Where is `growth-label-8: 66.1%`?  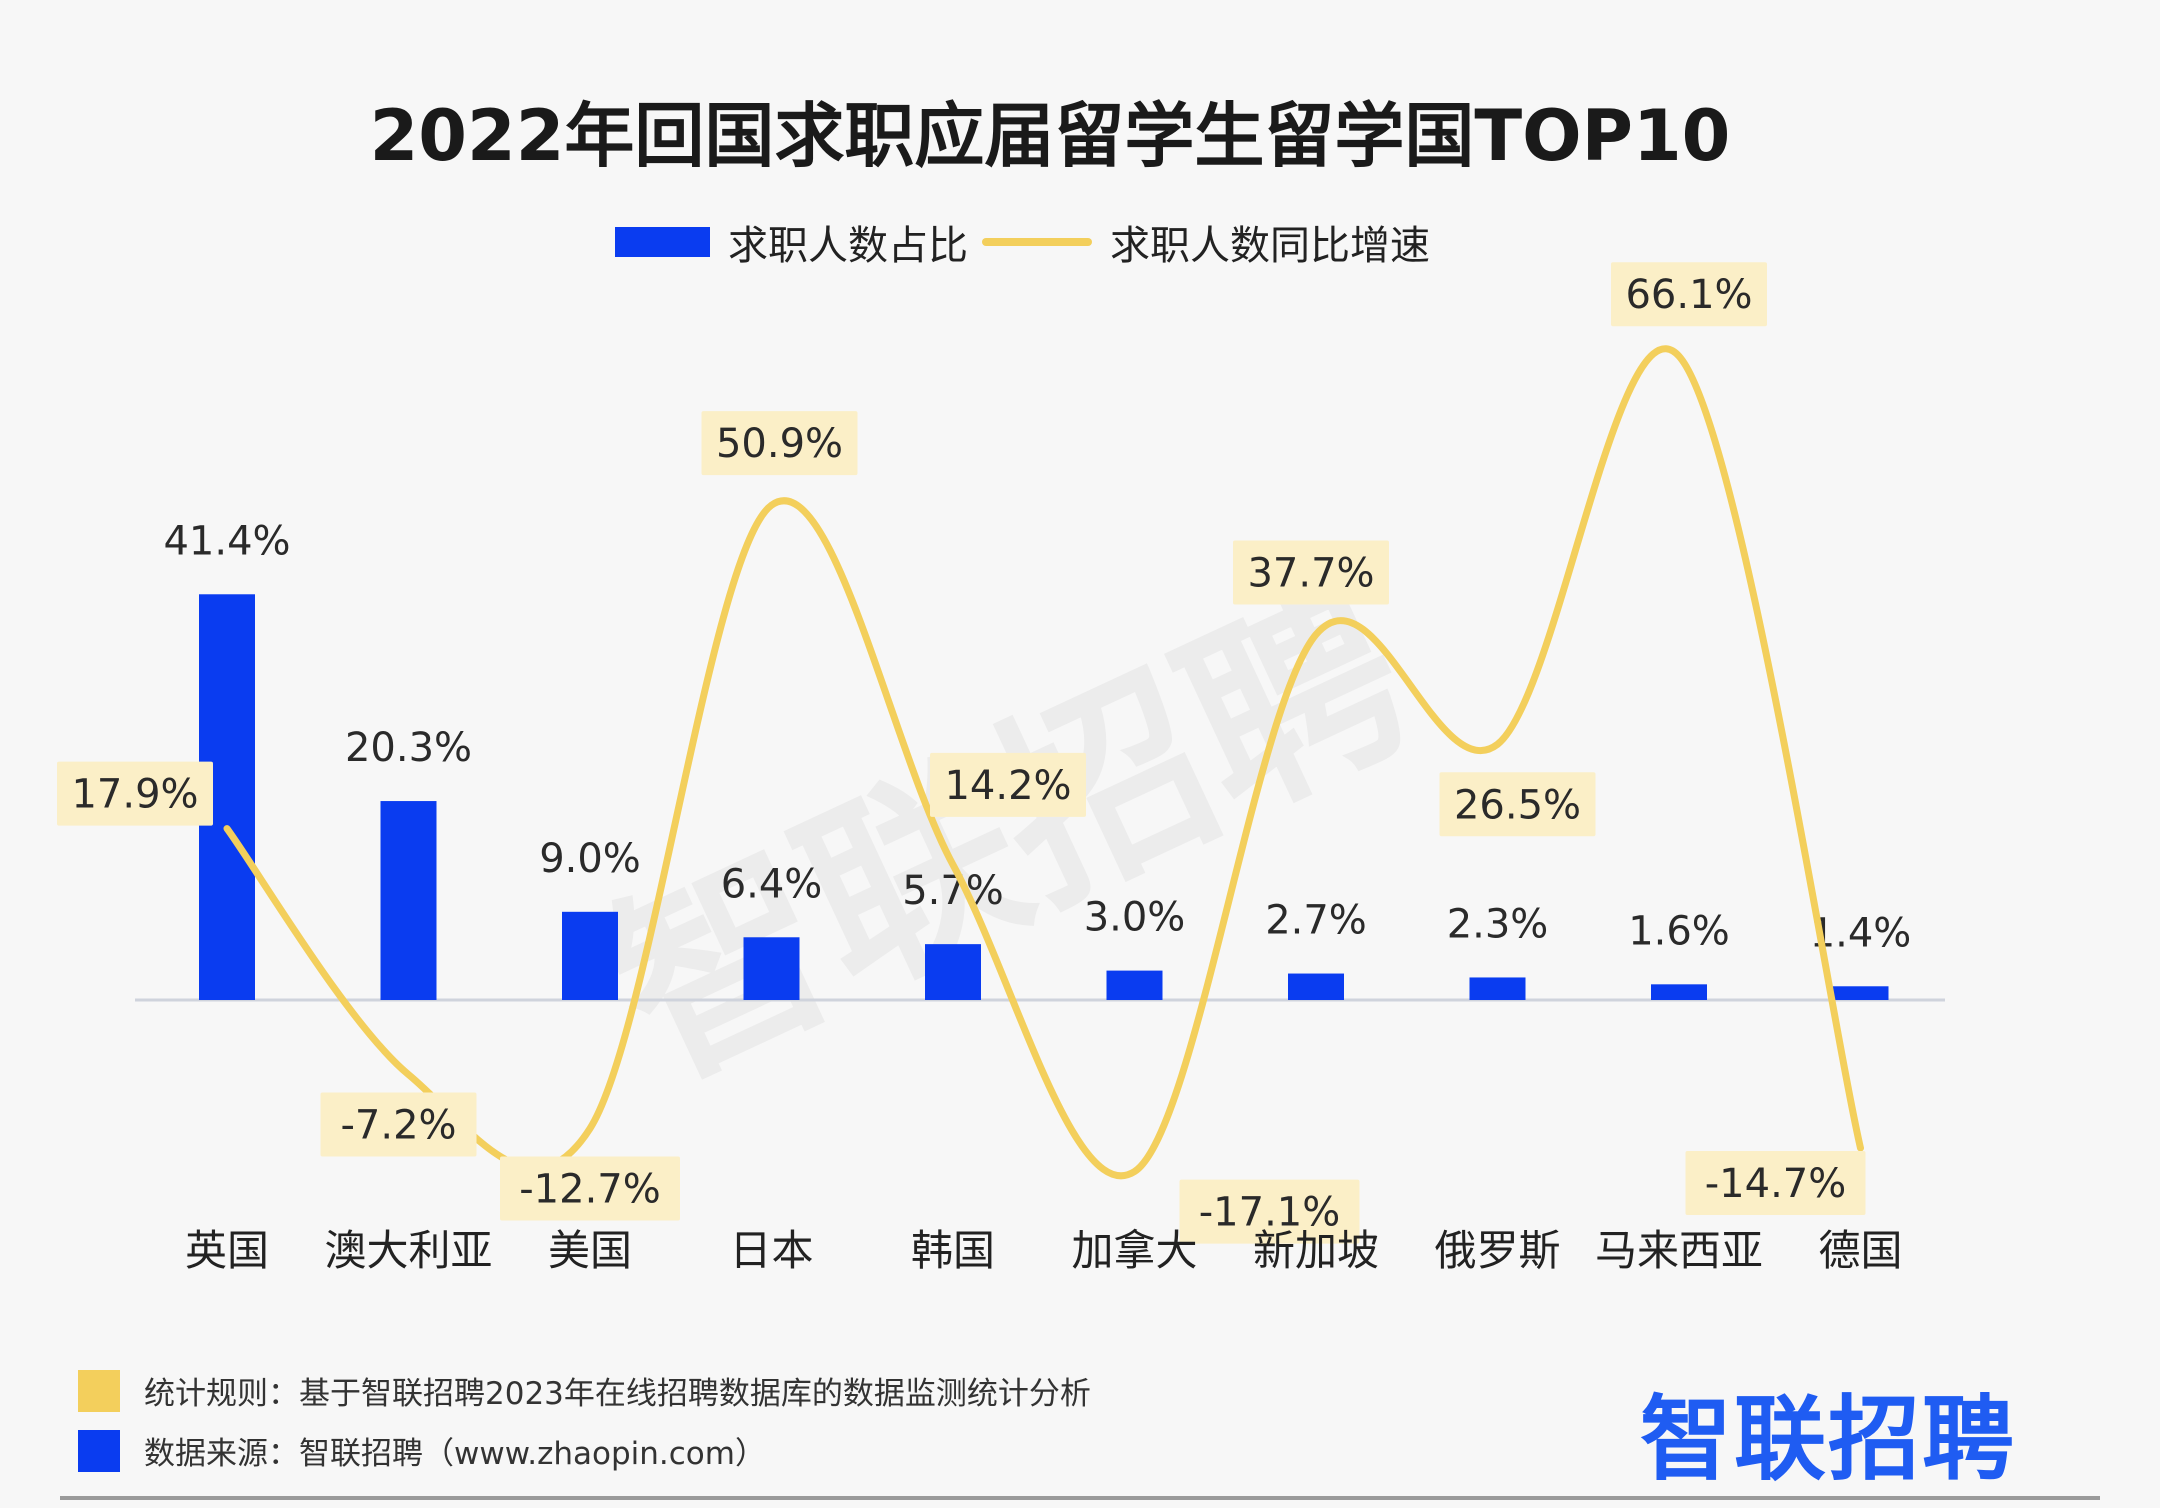 growth-label-8: 66.1% is located at coordinates (1688, 295).